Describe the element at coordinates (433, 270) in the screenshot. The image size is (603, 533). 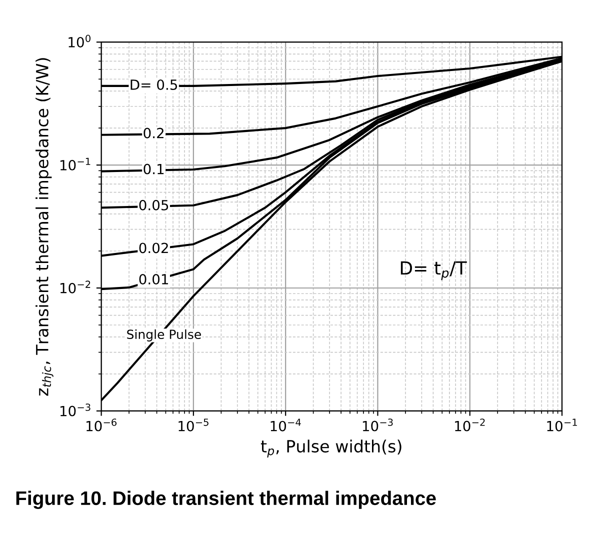
I see `annotation: D= t$_{p}$/T` at that location.